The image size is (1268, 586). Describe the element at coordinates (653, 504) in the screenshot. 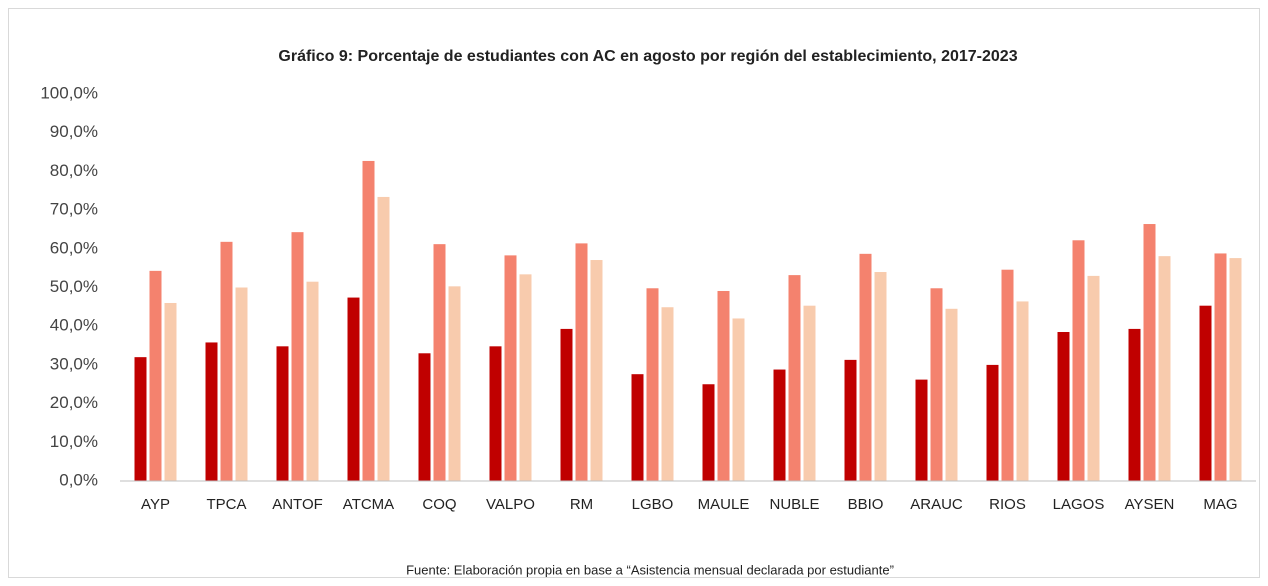

I see `x-tick-label: LGBO` at that location.